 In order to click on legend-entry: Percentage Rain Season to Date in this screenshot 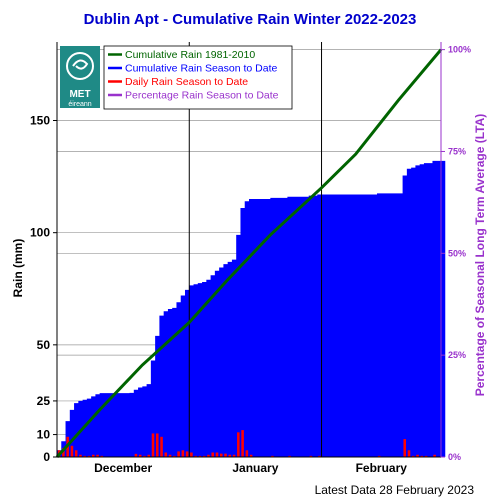, I will do `click(202, 96)`.